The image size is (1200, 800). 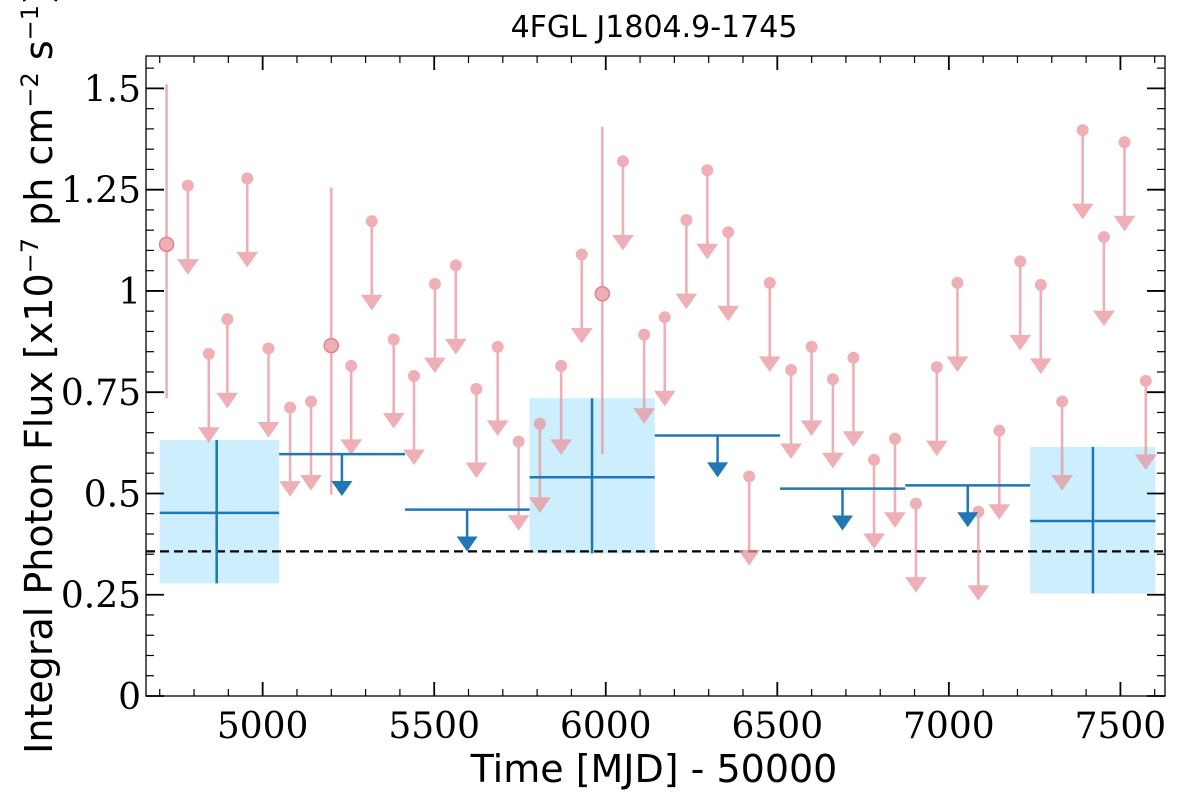 I want to click on short-bin-arrow-16-head, so click(x=497, y=428).